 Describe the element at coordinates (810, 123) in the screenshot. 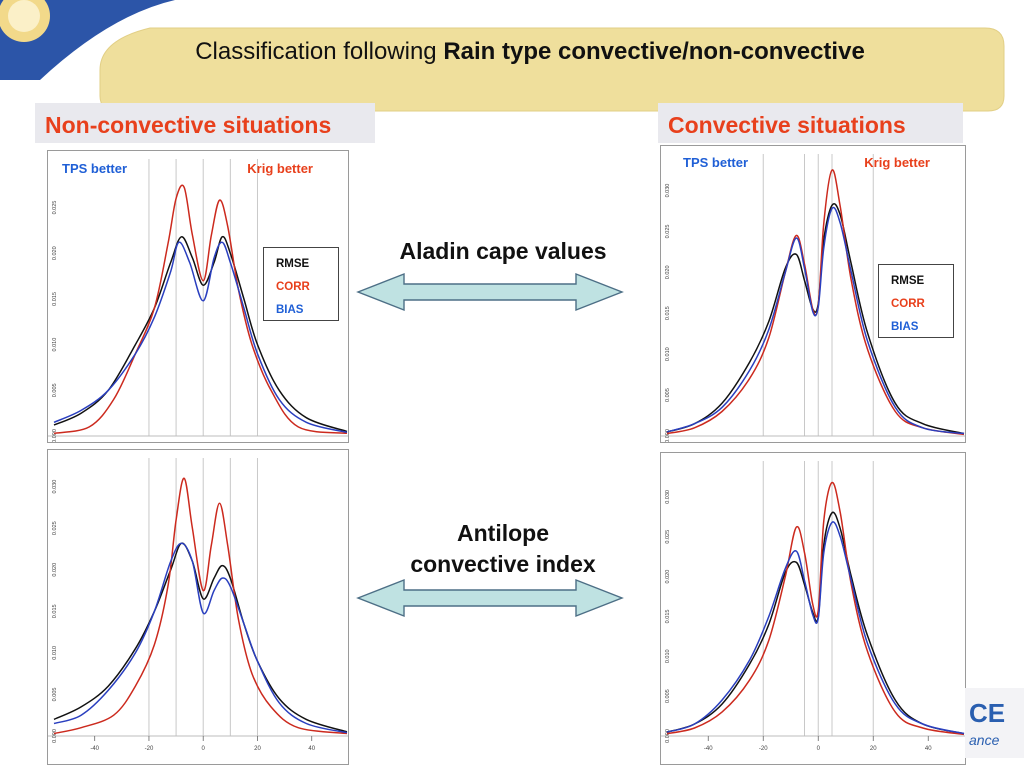

I see `section-header-convective: Convective situations` at that location.